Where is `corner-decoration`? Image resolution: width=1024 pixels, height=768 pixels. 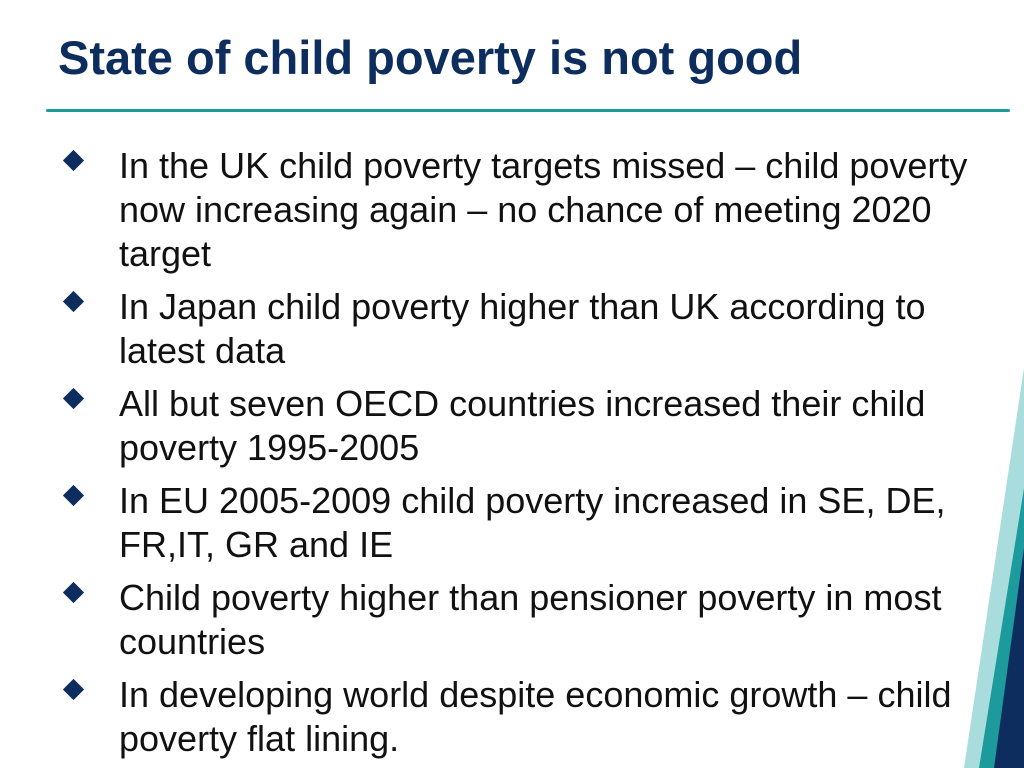
corner-decoration is located at coordinates (994, 568).